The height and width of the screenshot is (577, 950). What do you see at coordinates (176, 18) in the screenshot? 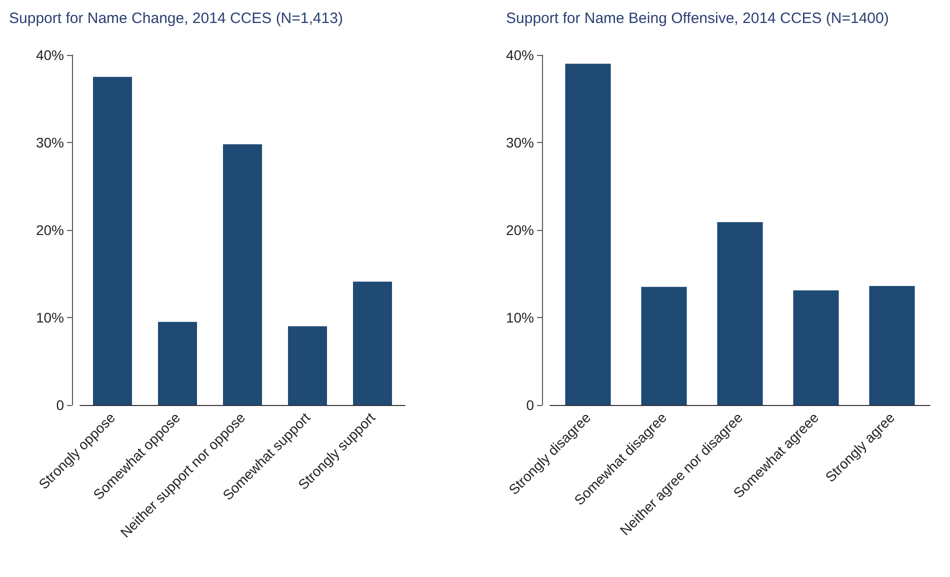
I see `chart-title: Support for Name Change, 2014 CCES (N=1,413)` at bounding box center [176, 18].